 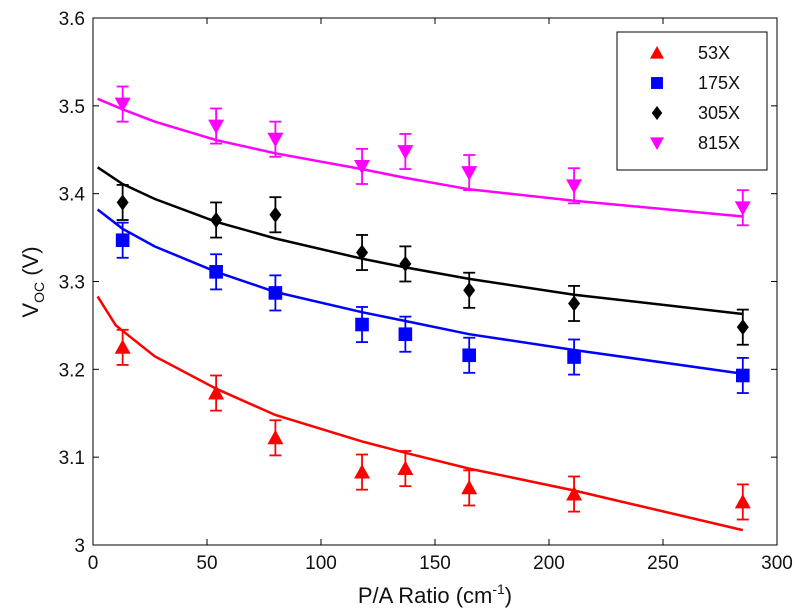 What do you see at coordinates (719, 113) in the screenshot?
I see `legend-label: 305X` at bounding box center [719, 113].